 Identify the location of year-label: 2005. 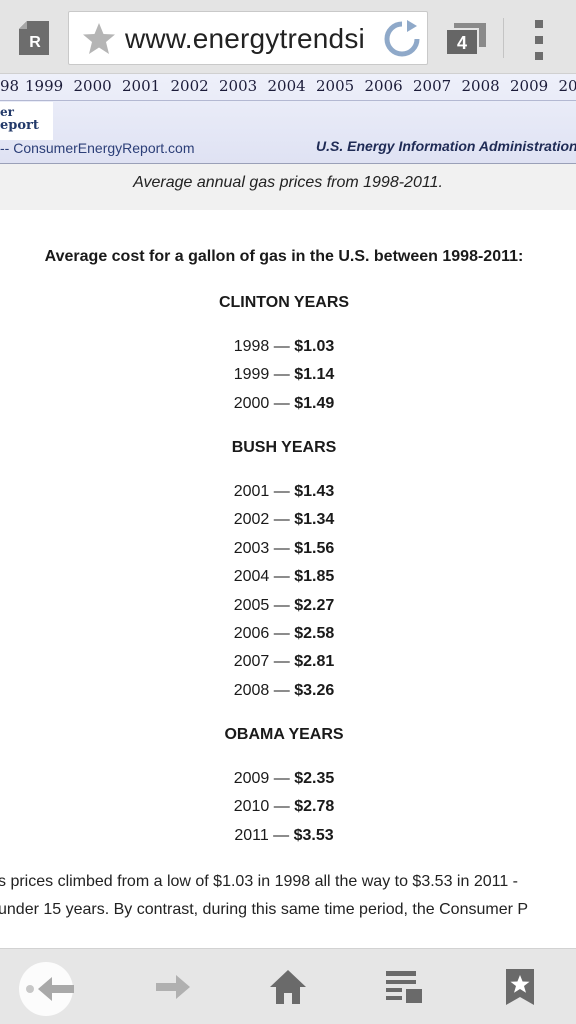
(335, 86).